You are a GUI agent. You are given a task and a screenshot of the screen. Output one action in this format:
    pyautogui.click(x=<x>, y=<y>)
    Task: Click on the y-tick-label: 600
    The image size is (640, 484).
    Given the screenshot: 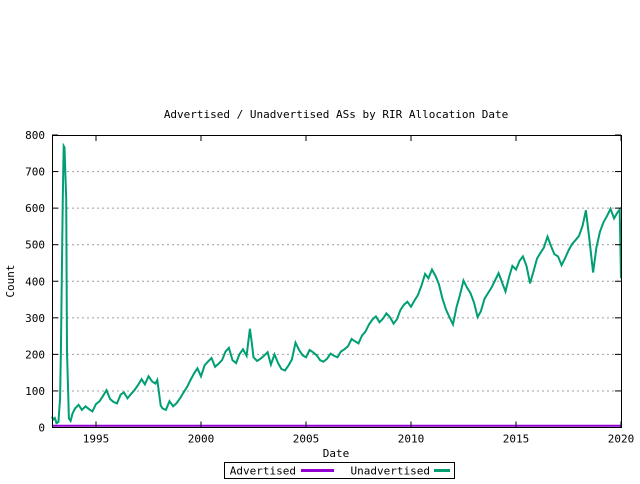 What is the action you would take?
    pyautogui.click(x=35, y=208)
    